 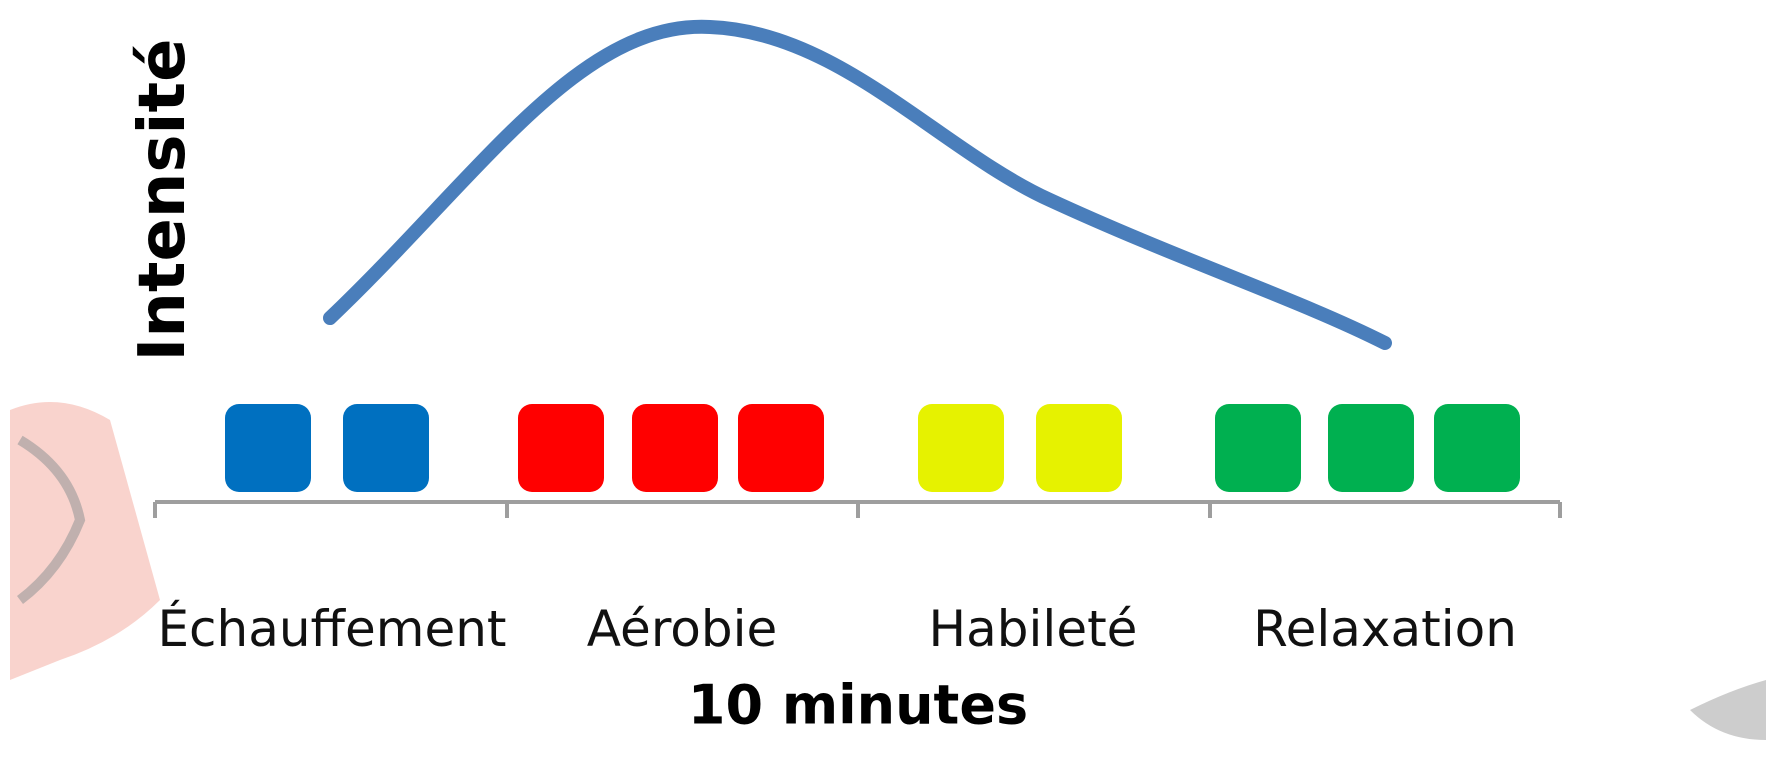 What do you see at coordinates (857, 509) in the screenshot?
I see `timeline-axis` at bounding box center [857, 509].